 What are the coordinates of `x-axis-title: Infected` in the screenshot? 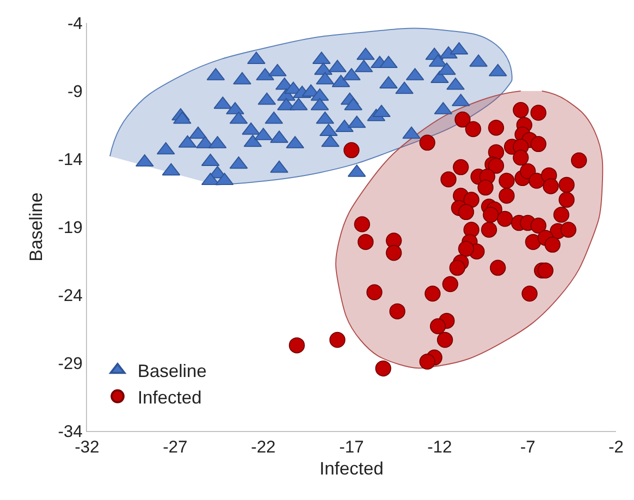 It's located at (351, 468).